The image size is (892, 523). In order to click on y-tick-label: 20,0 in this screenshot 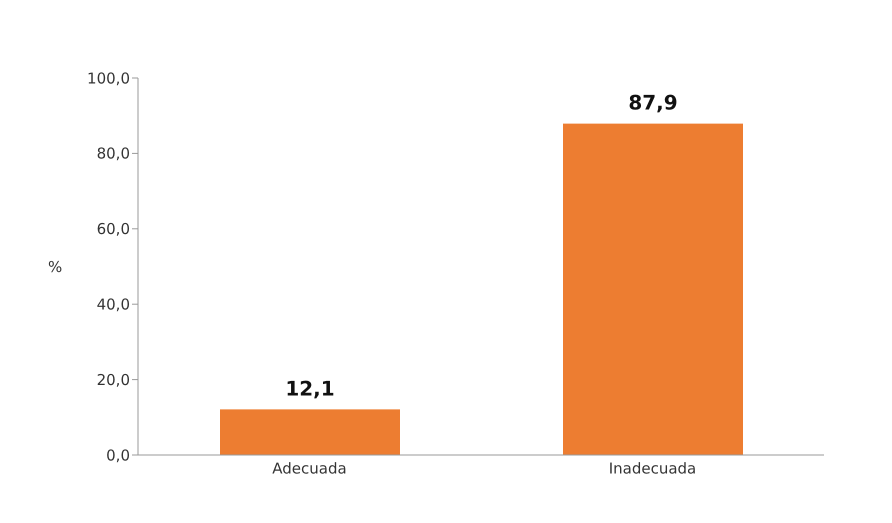, I will do `click(113, 379)`.